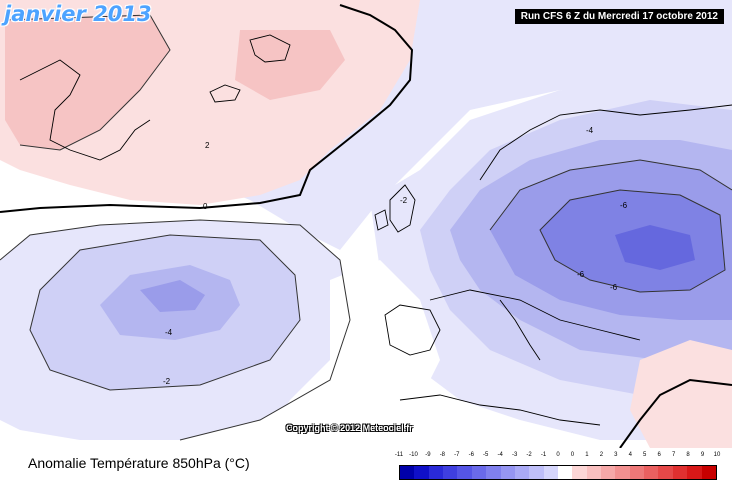 This screenshot has width=732, height=488. Describe the element at coordinates (78, 14) in the screenshot. I see `map-title: janvier 2013` at that location.